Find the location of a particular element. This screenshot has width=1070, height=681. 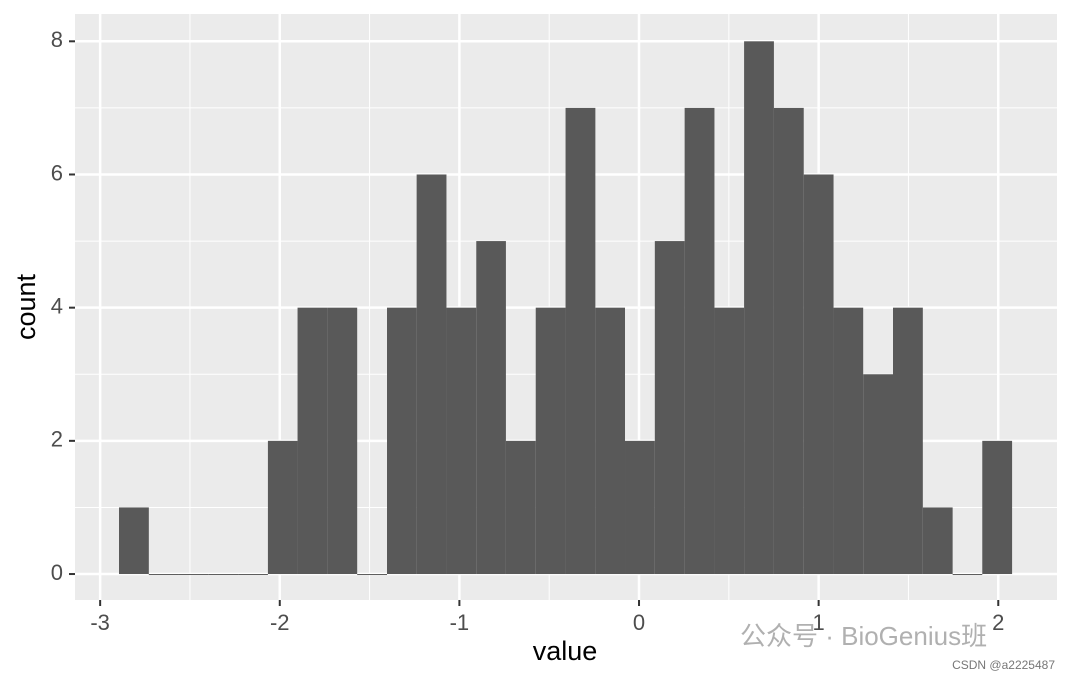

y-tick-label: 2 is located at coordinates (57, 439).